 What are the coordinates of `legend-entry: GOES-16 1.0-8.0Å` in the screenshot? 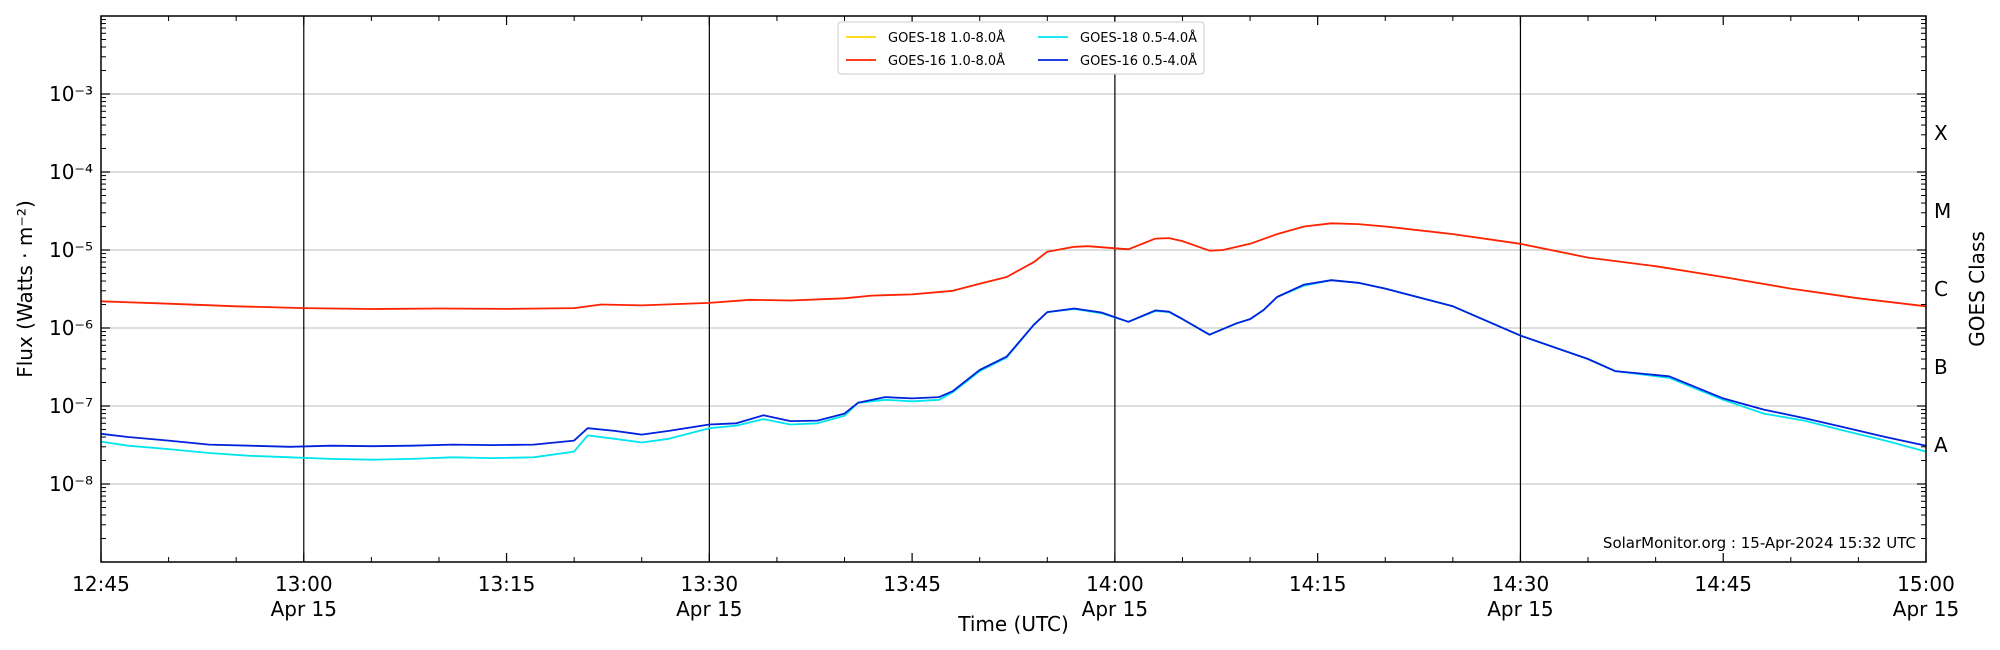 It's located at (946, 61).